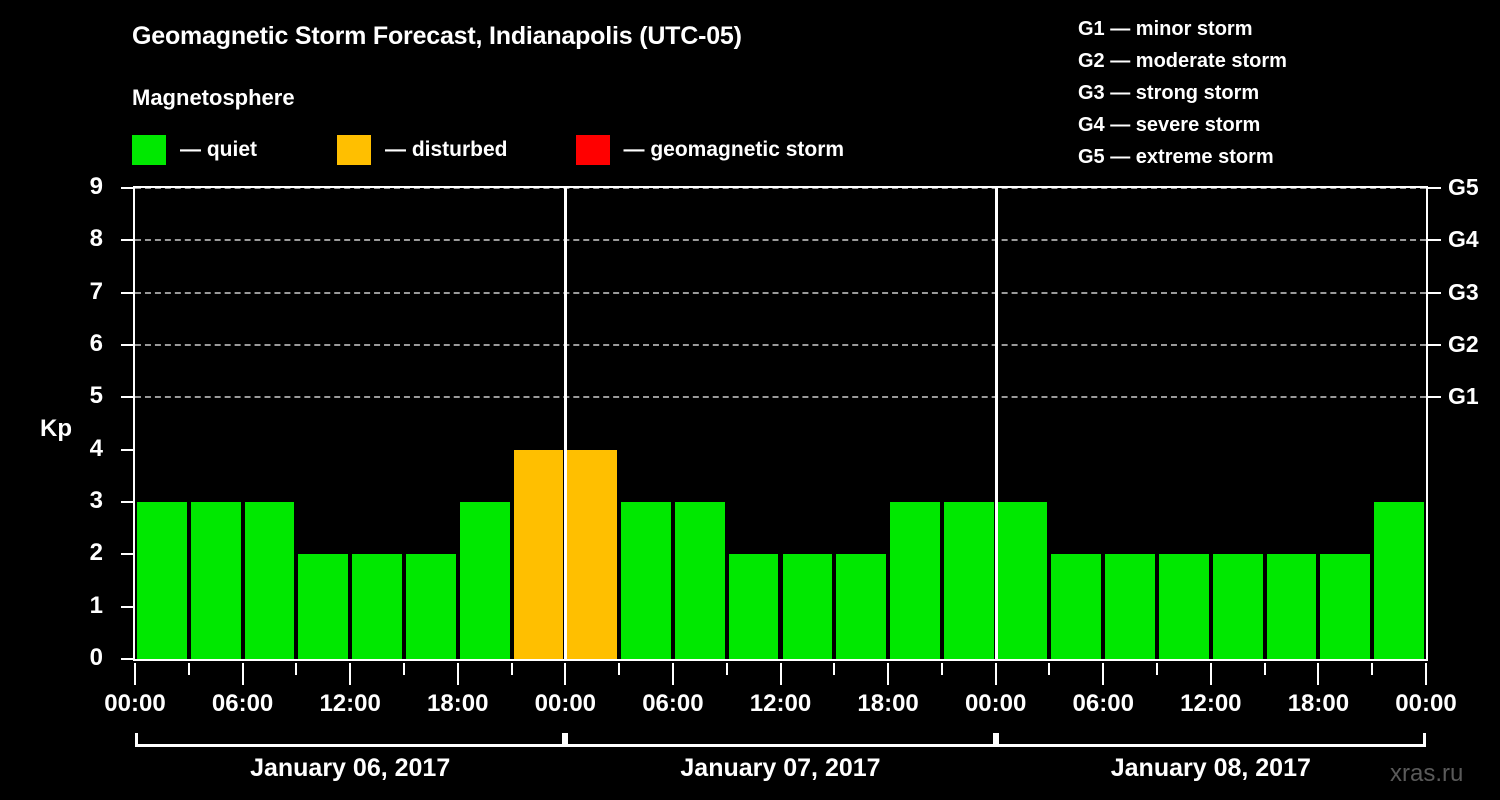 The width and height of the screenshot is (1500, 800). I want to click on date-label: January 07, 2017, so click(780, 768).